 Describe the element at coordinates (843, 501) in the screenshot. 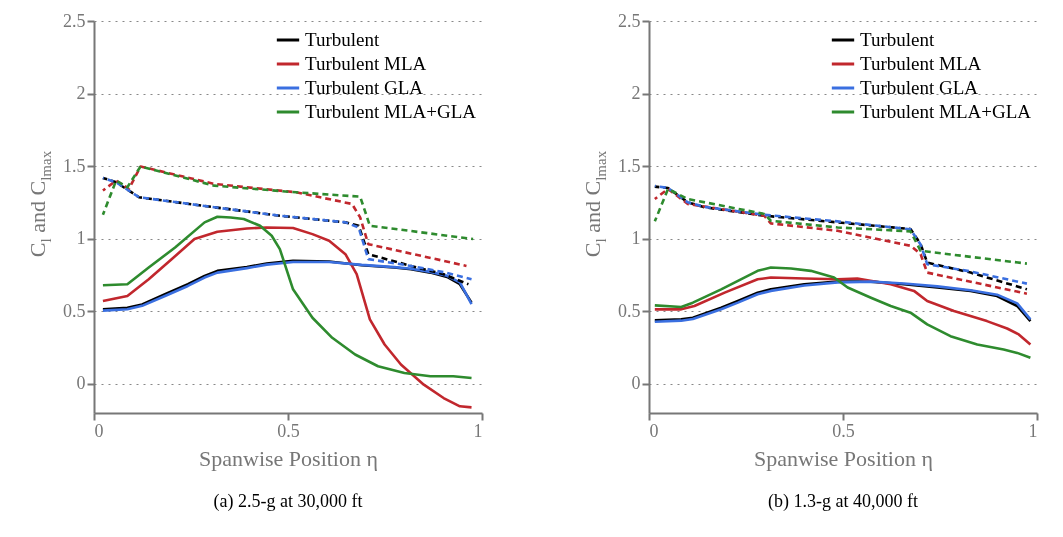

I see `text: (b) 1.3-g at 40,000 ft` at that location.